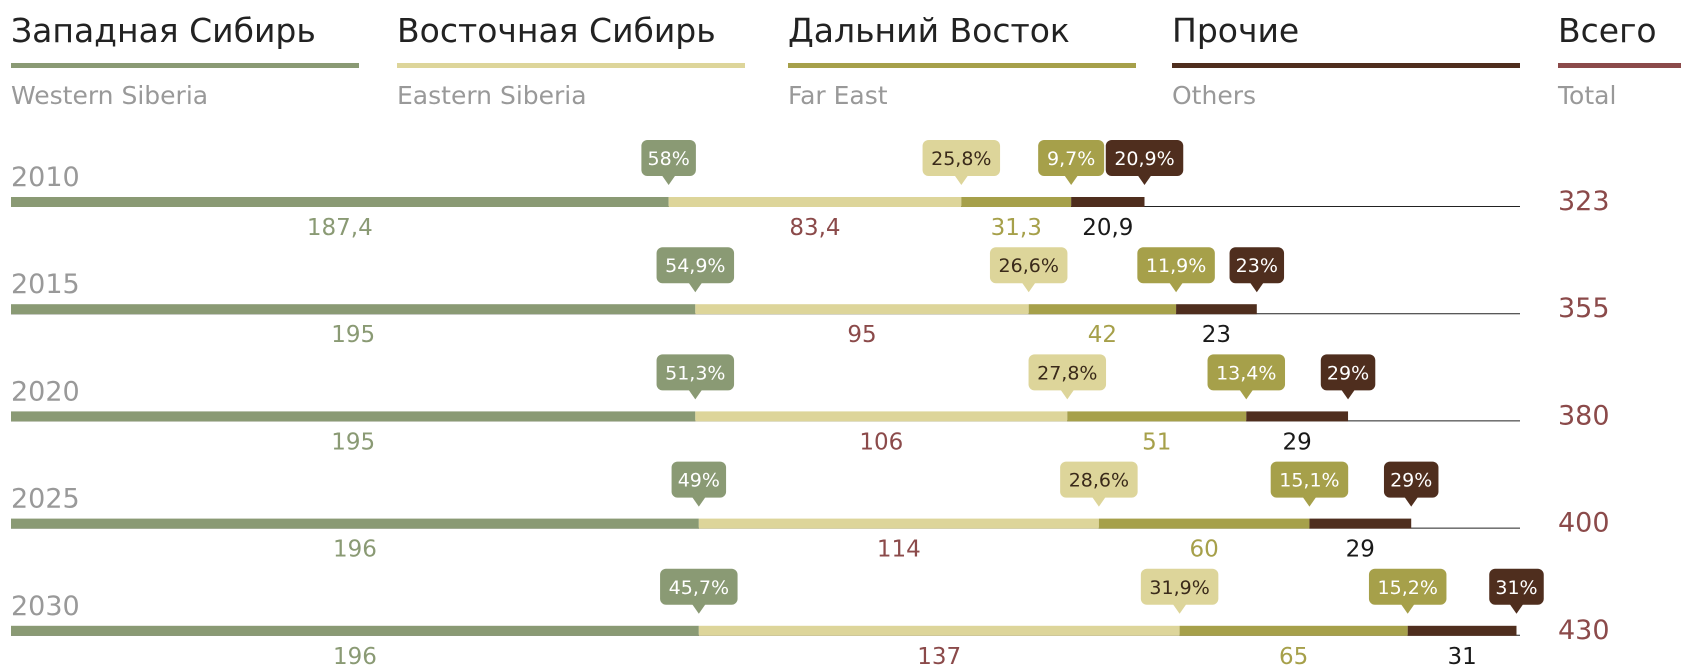 Image resolution: width=1681 pixels, height=667 pixels. I want to click on header-title: Всего, so click(1607, 30).